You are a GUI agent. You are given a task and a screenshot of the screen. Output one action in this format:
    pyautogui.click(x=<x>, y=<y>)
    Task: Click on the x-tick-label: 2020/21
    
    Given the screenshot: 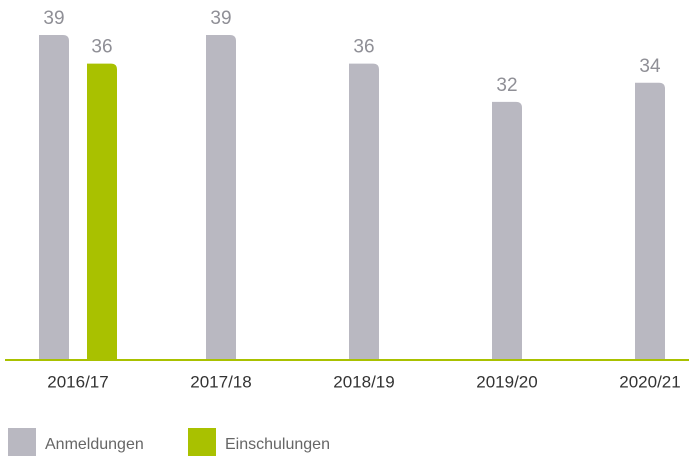 What is the action you would take?
    pyautogui.click(x=649, y=381)
    